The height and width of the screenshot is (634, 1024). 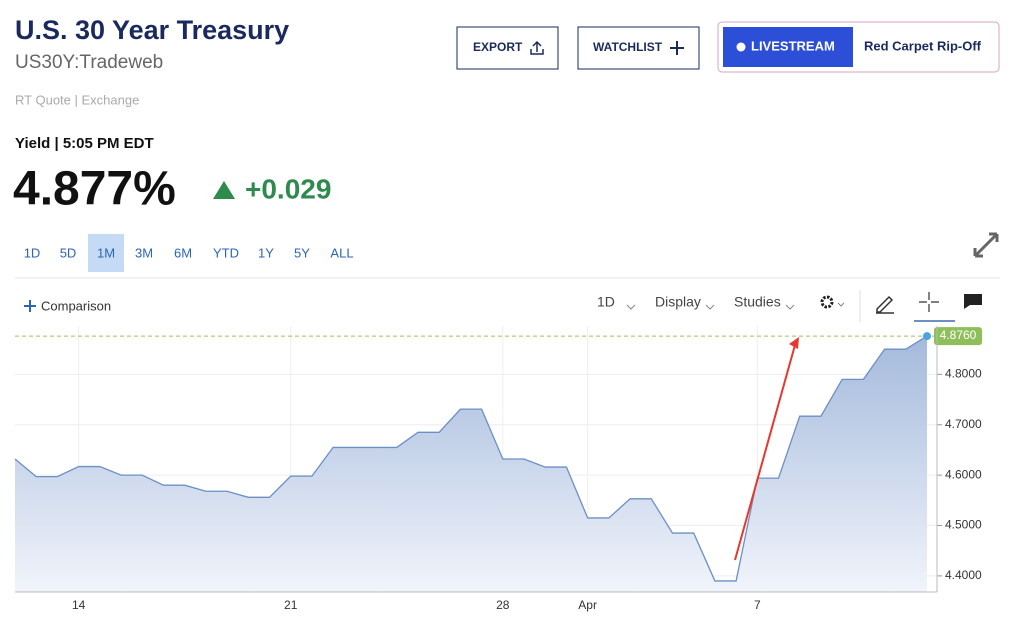 What do you see at coordinates (606, 302) in the screenshot?
I see `interval: 1D` at bounding box center [606, 302].